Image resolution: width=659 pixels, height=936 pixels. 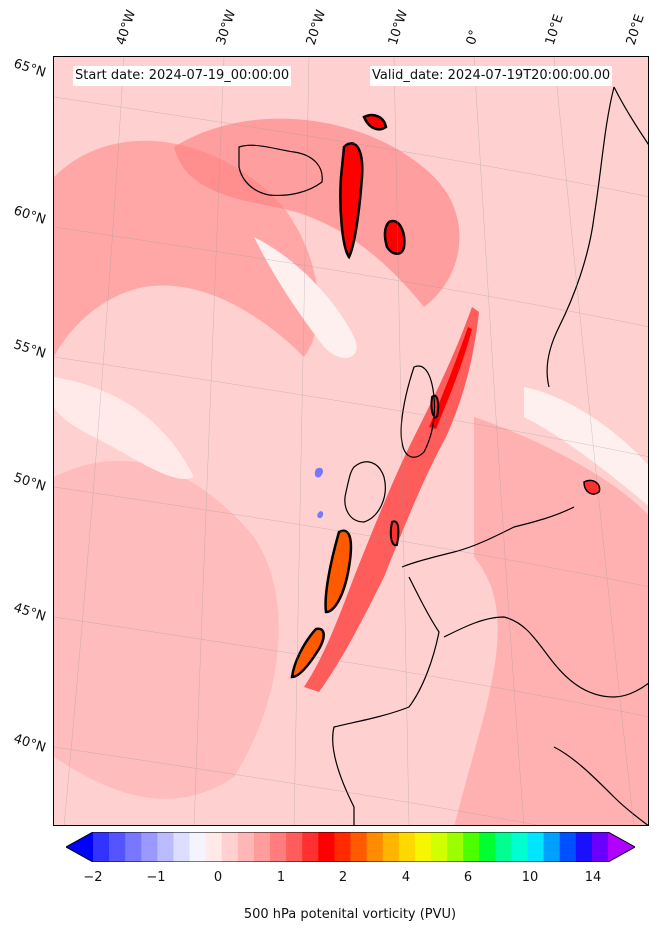 I want to click on lat-label-45n: 45°N, so click(x=29, y=612).